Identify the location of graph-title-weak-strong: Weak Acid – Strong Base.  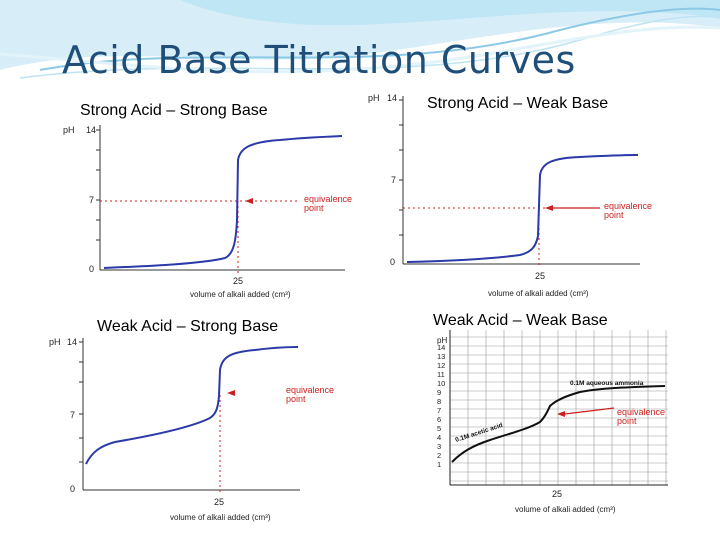
(188, 326).